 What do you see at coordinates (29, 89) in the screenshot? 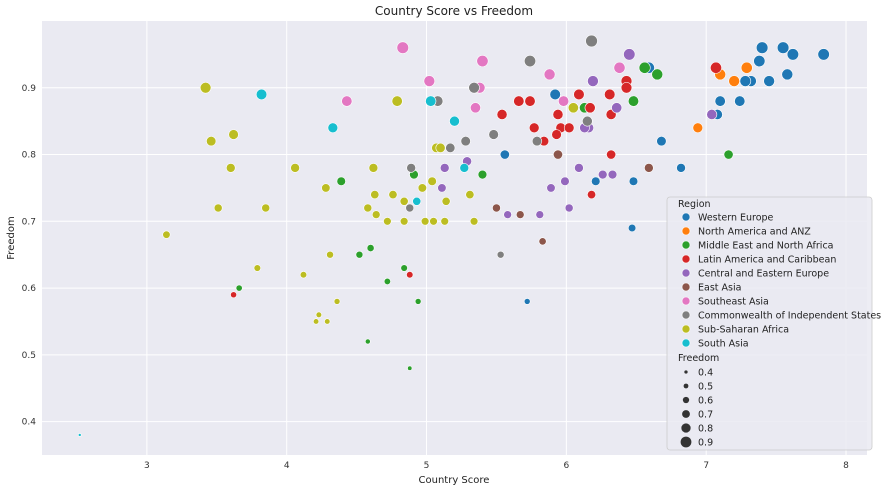
I see `y-tick-label: 0.9` at bounding box center [29, 89].